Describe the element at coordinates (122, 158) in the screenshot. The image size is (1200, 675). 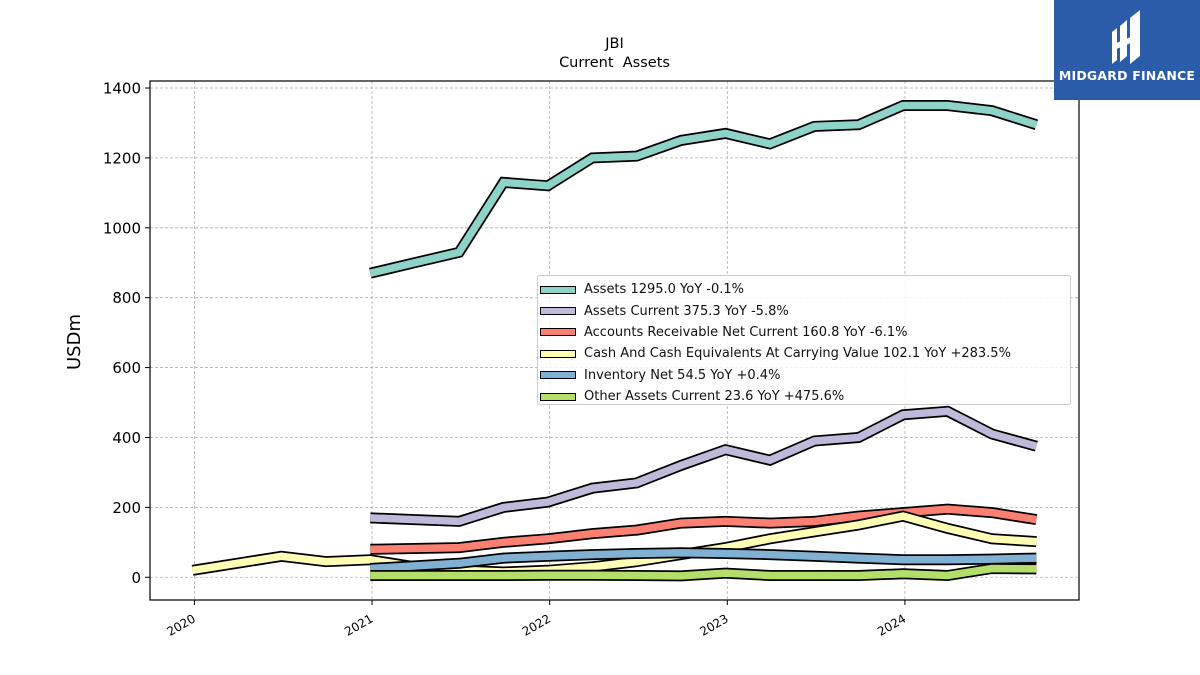
I see `y-tick-label: 1200` at that location.